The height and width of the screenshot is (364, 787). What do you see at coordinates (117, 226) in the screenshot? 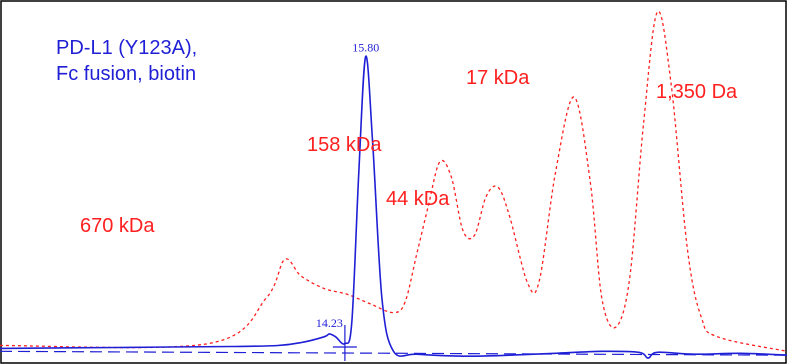
I see `annotation-670-kda: 670 kDa` at bounding box center [117, 226].